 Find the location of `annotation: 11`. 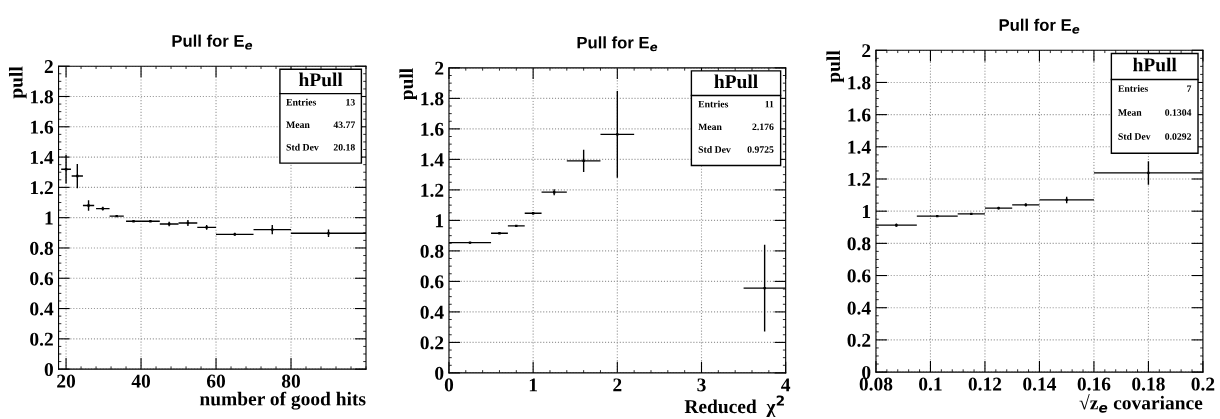

annotation: 11 is located at coordinates (769, 104).